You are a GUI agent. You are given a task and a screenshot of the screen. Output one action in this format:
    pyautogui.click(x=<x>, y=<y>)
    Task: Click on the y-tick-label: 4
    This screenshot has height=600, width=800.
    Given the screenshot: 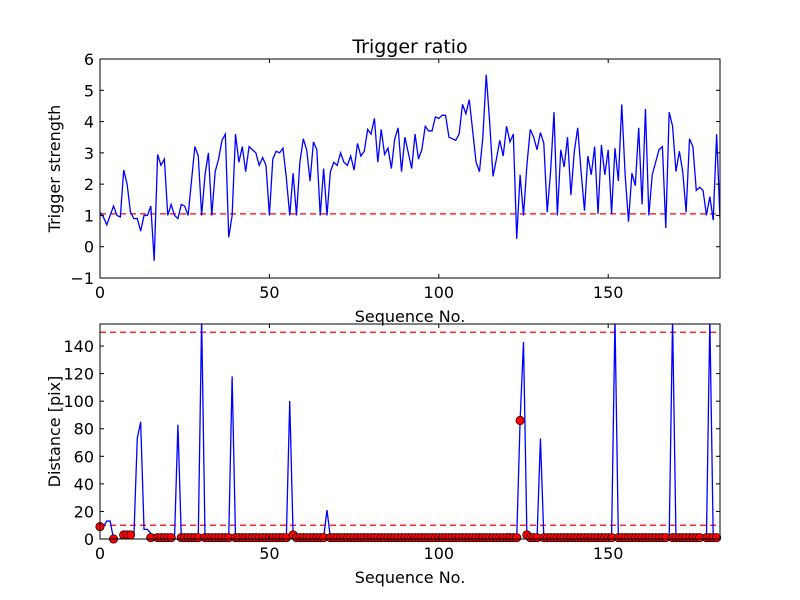 What is the action you would take?
    pyautogui.click(x=89, y=122)
    